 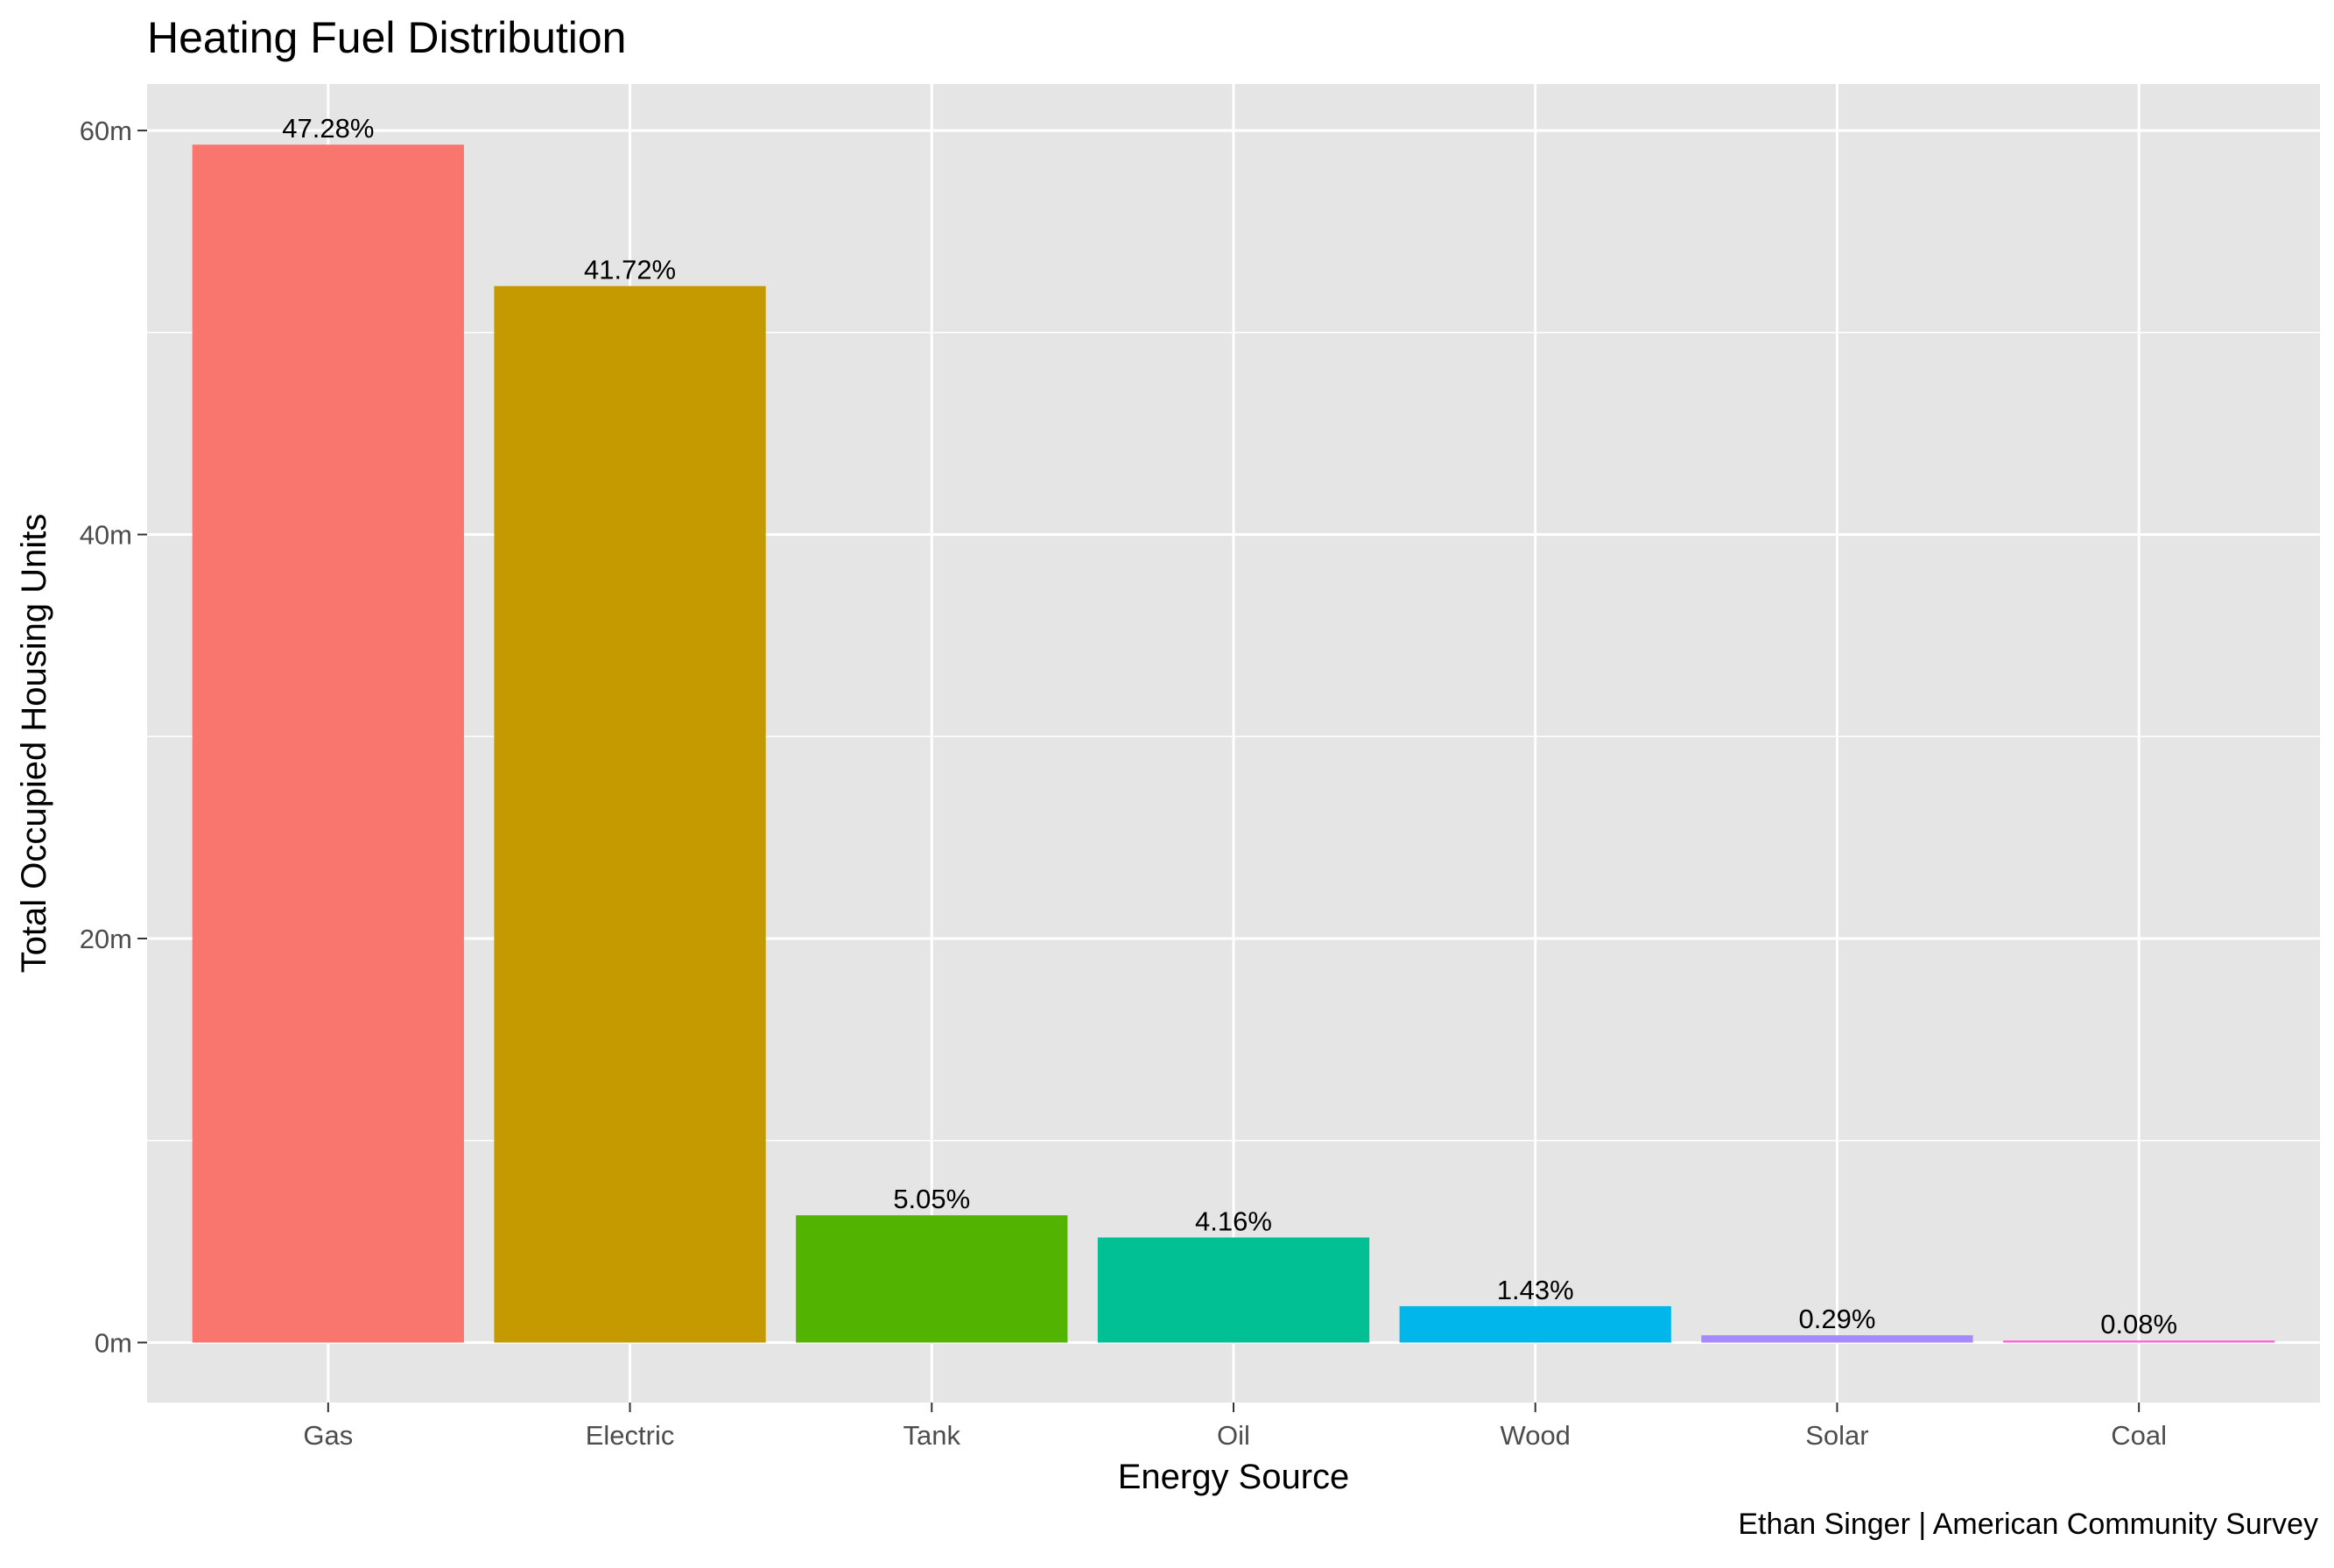 What do you see at coordinates (1836, 1436) in the screenshot?
I see `x-tick-label: Solar` at bounding box center [1836, 1436].